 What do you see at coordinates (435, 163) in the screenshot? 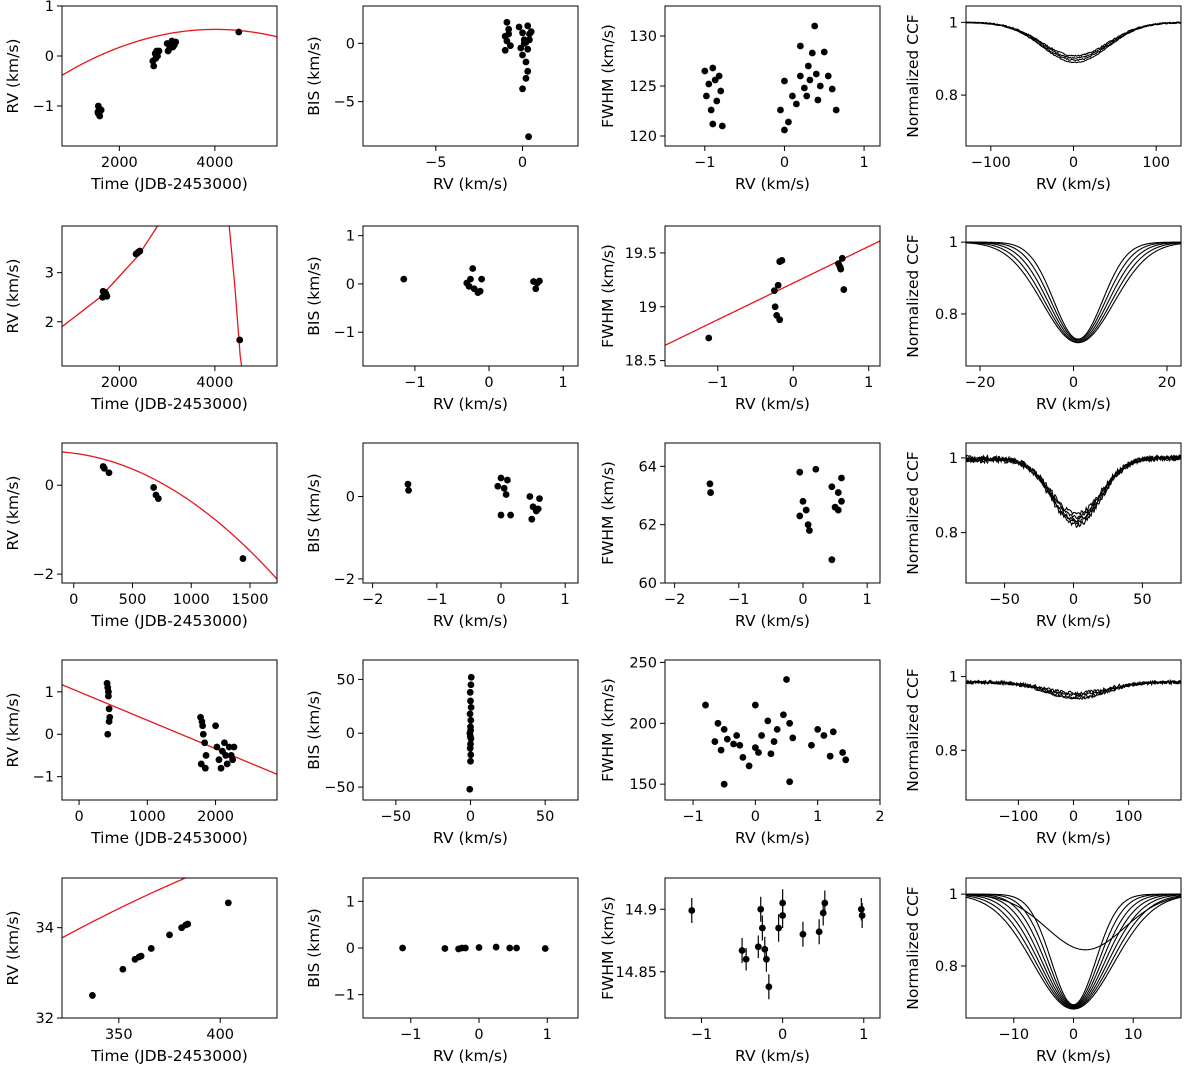
I see `x-tick-label: −5` at bounding box center [435, 163].